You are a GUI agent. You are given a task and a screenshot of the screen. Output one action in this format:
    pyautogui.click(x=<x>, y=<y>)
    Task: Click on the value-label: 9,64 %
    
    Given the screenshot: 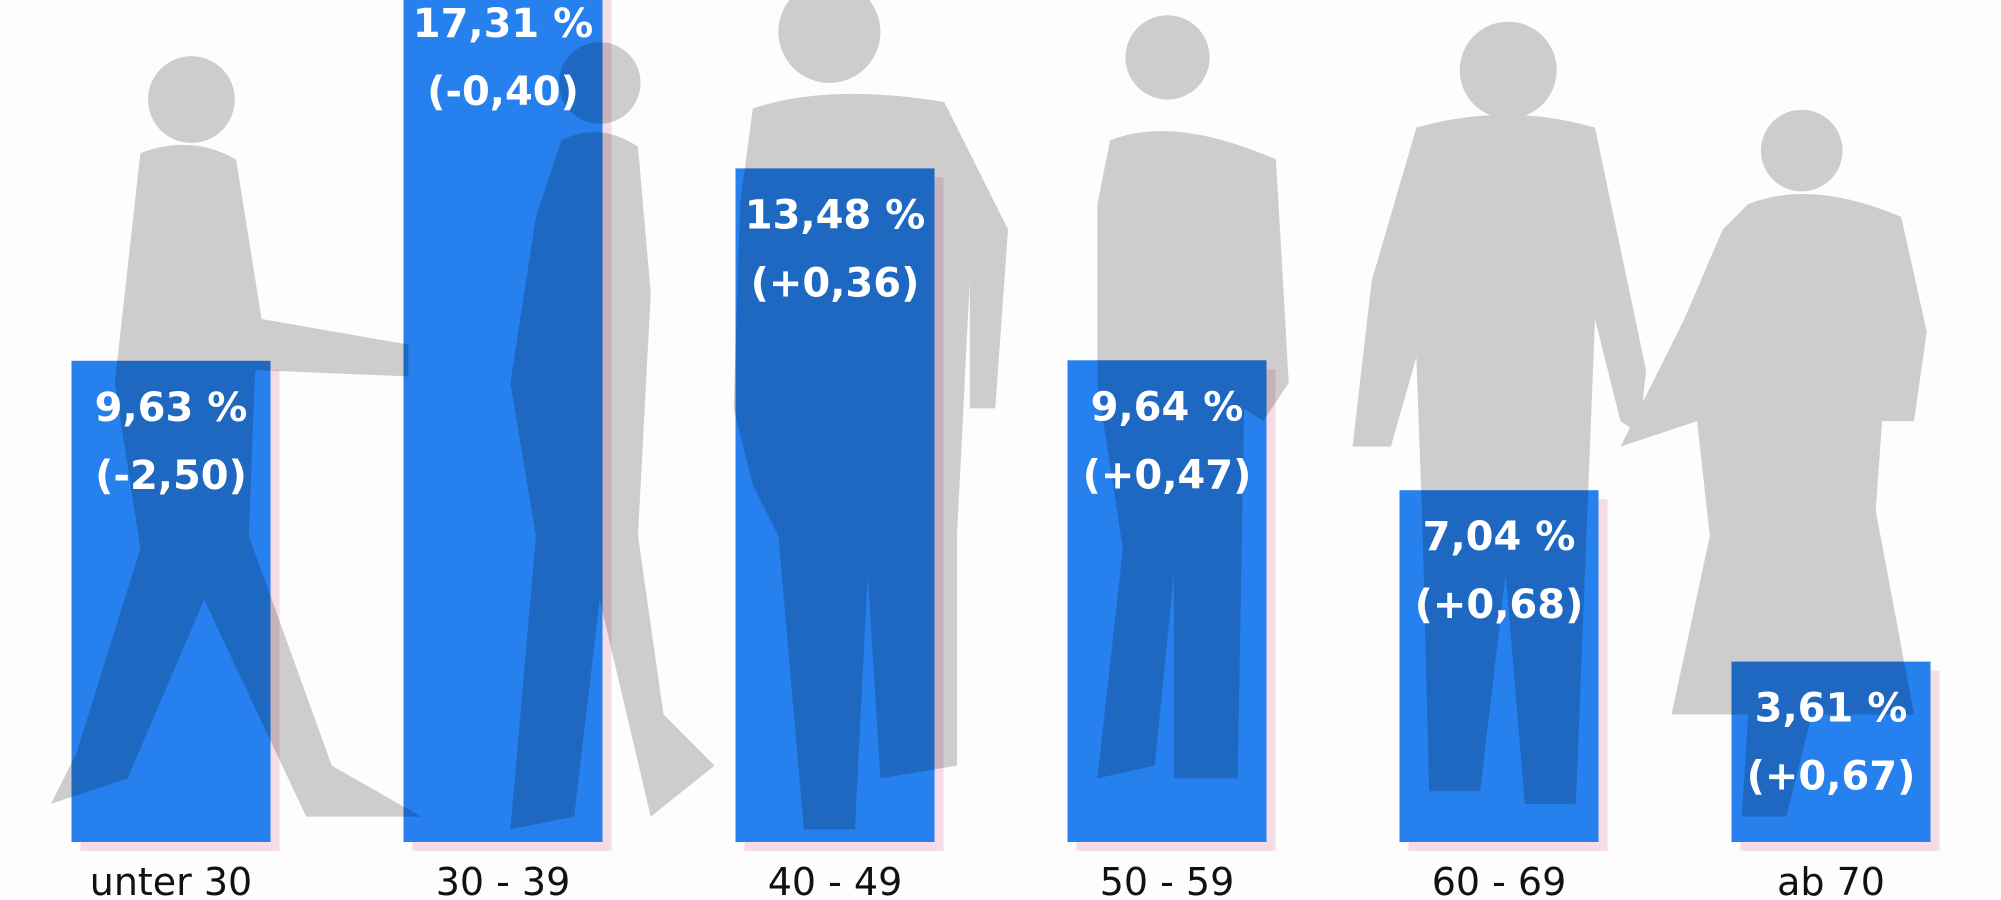 What is the action you would take?
    pyautogui.click(x=1167, y=407)
    